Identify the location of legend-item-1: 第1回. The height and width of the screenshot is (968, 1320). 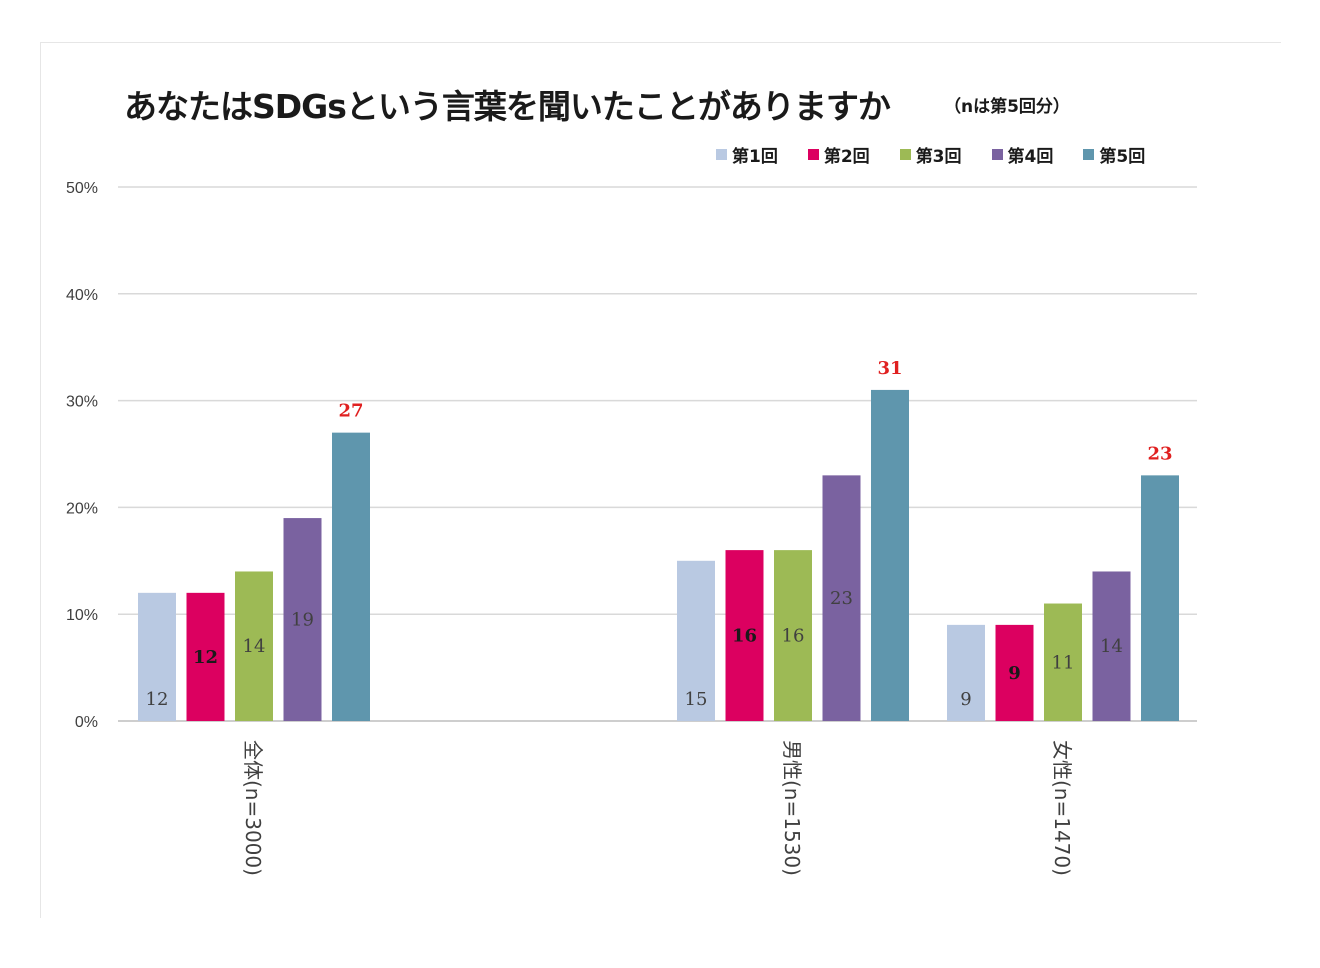
(747, 154).